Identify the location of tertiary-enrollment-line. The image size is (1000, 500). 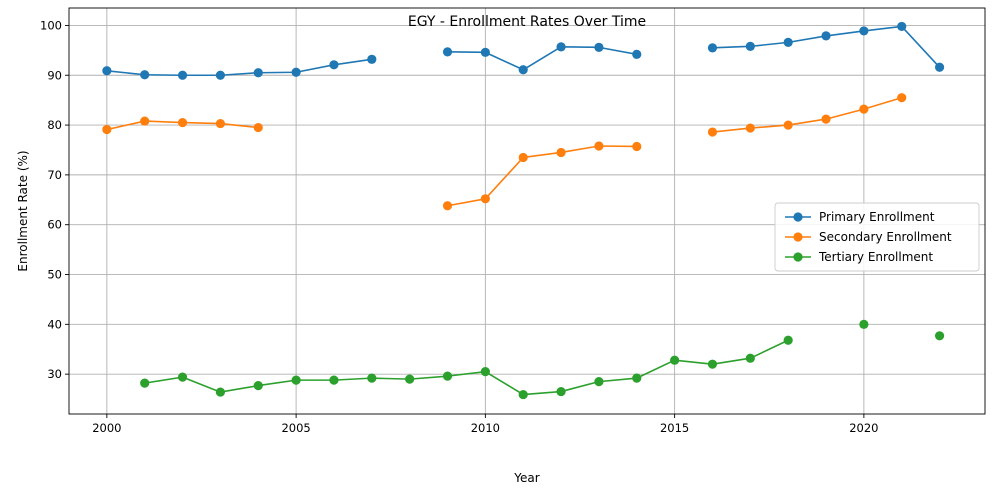
(466, 367).